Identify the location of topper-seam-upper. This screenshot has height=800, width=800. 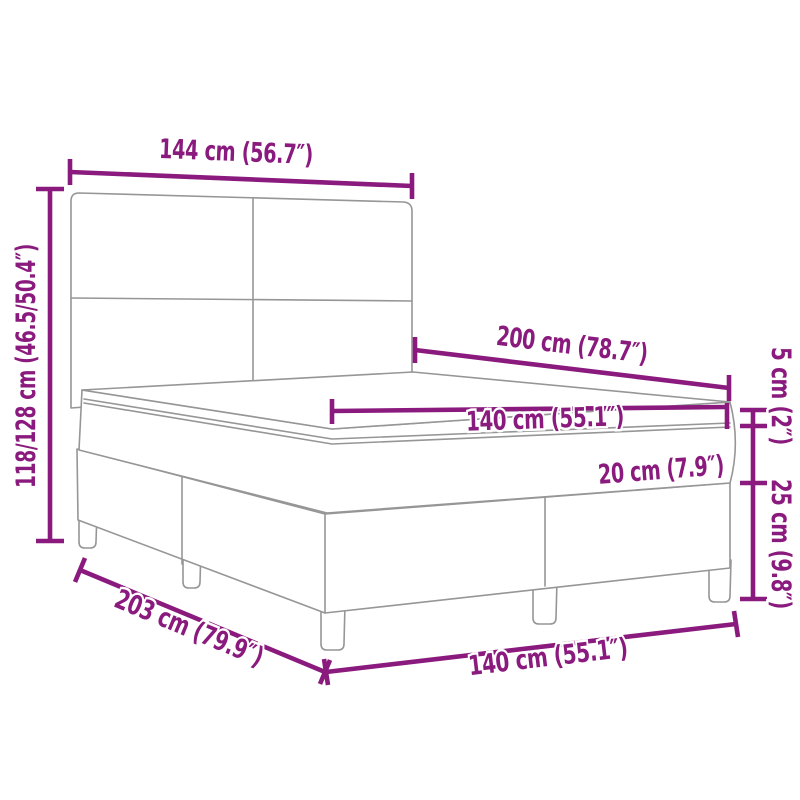
(407, 419).